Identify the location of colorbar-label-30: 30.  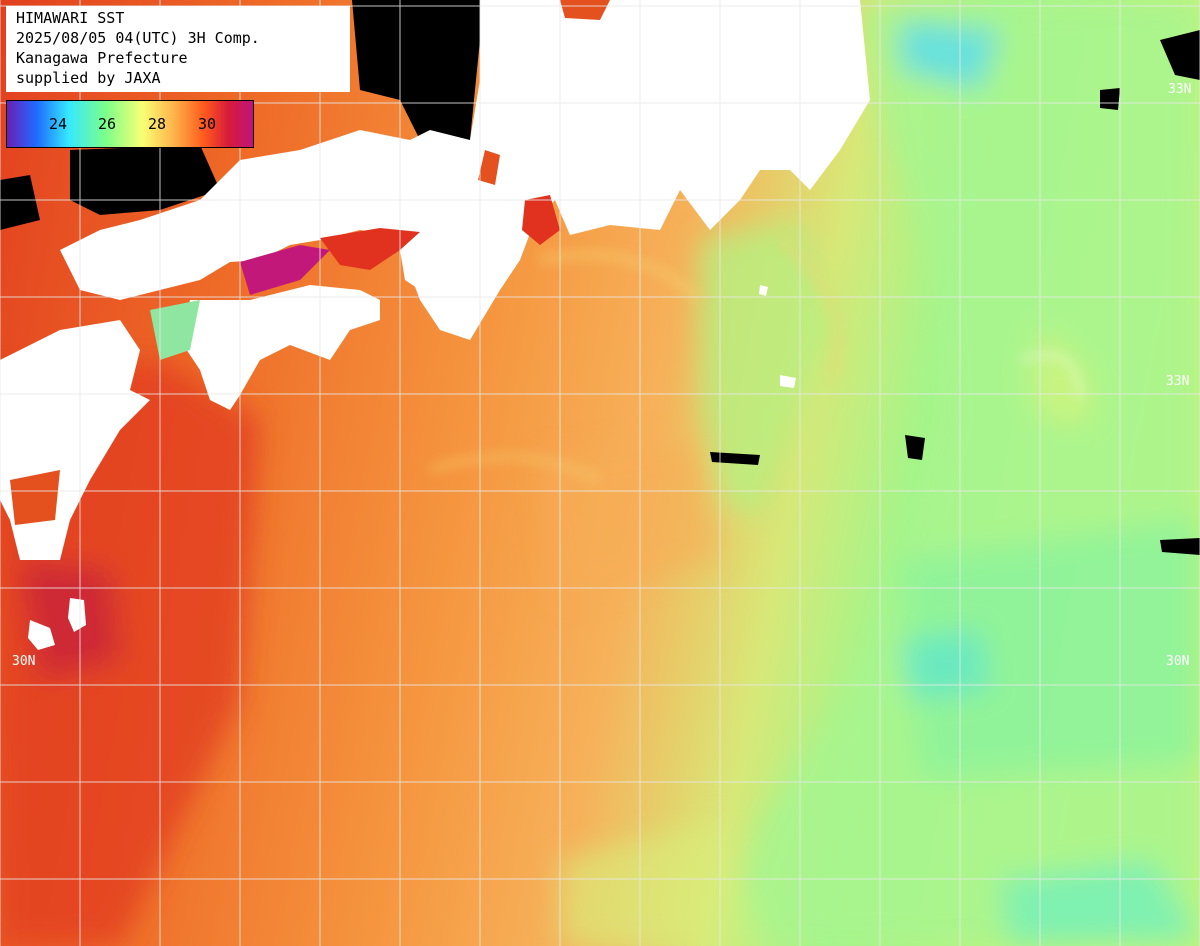
(207, 124).